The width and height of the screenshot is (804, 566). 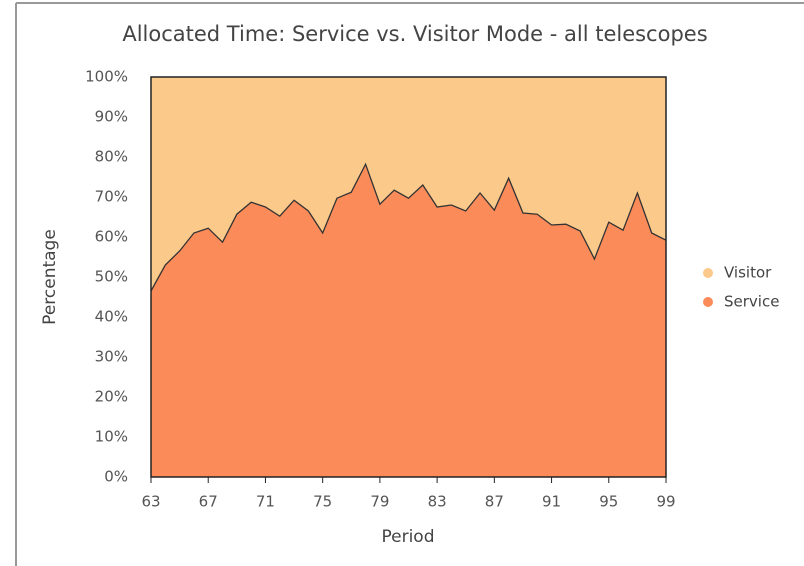 I want to click on x-tick-label: 63, so click(x=150, y=502).